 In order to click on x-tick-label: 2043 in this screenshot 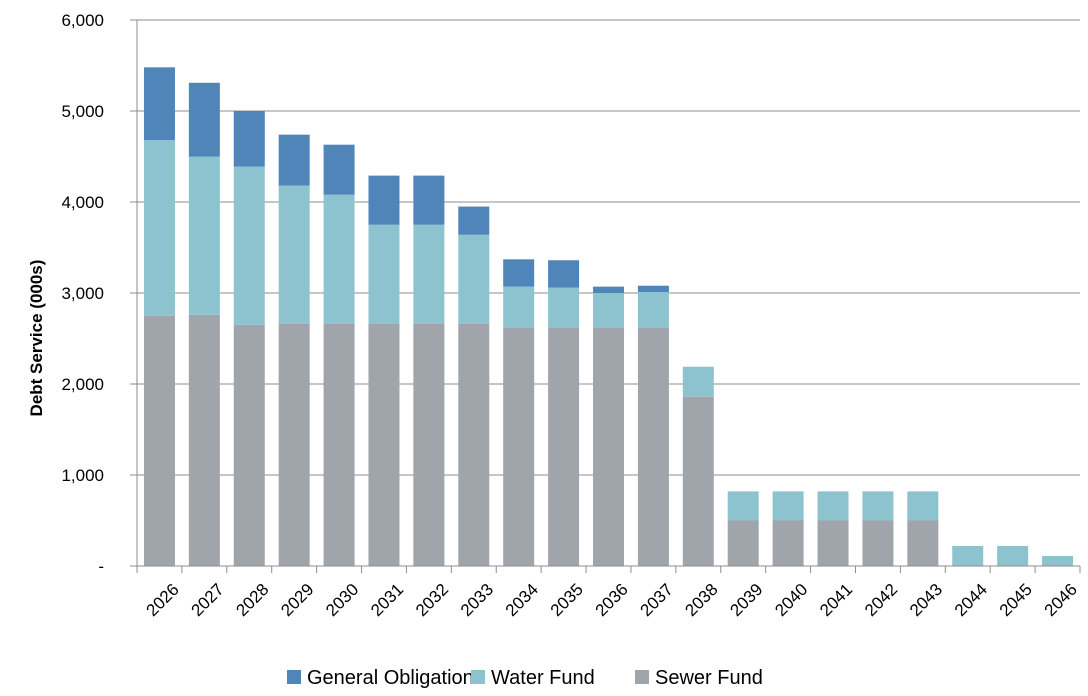, I will do `click(926, 600)`.